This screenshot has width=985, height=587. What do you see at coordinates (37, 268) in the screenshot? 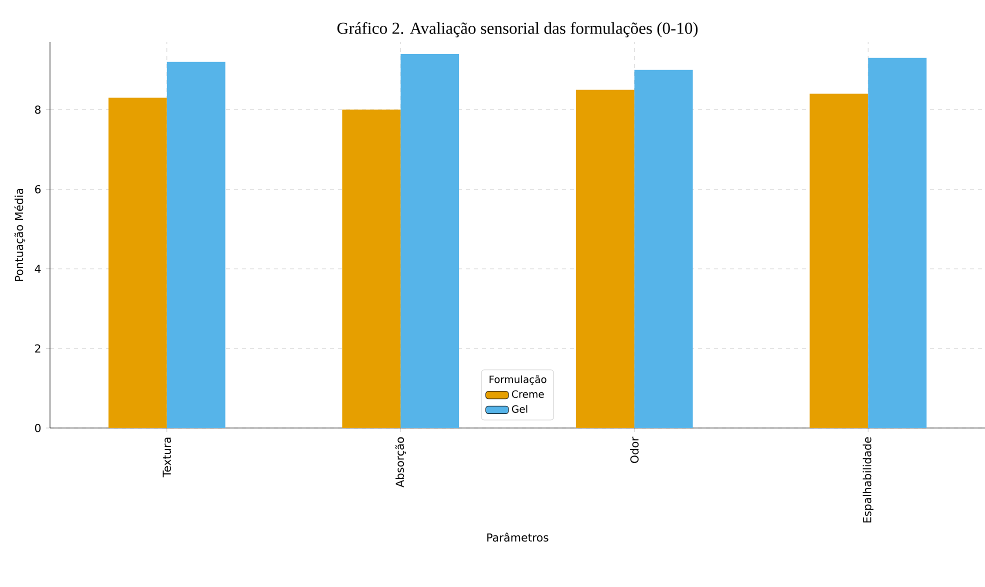
I see `y-tick-label: 4` at bounding box center [37, 268].